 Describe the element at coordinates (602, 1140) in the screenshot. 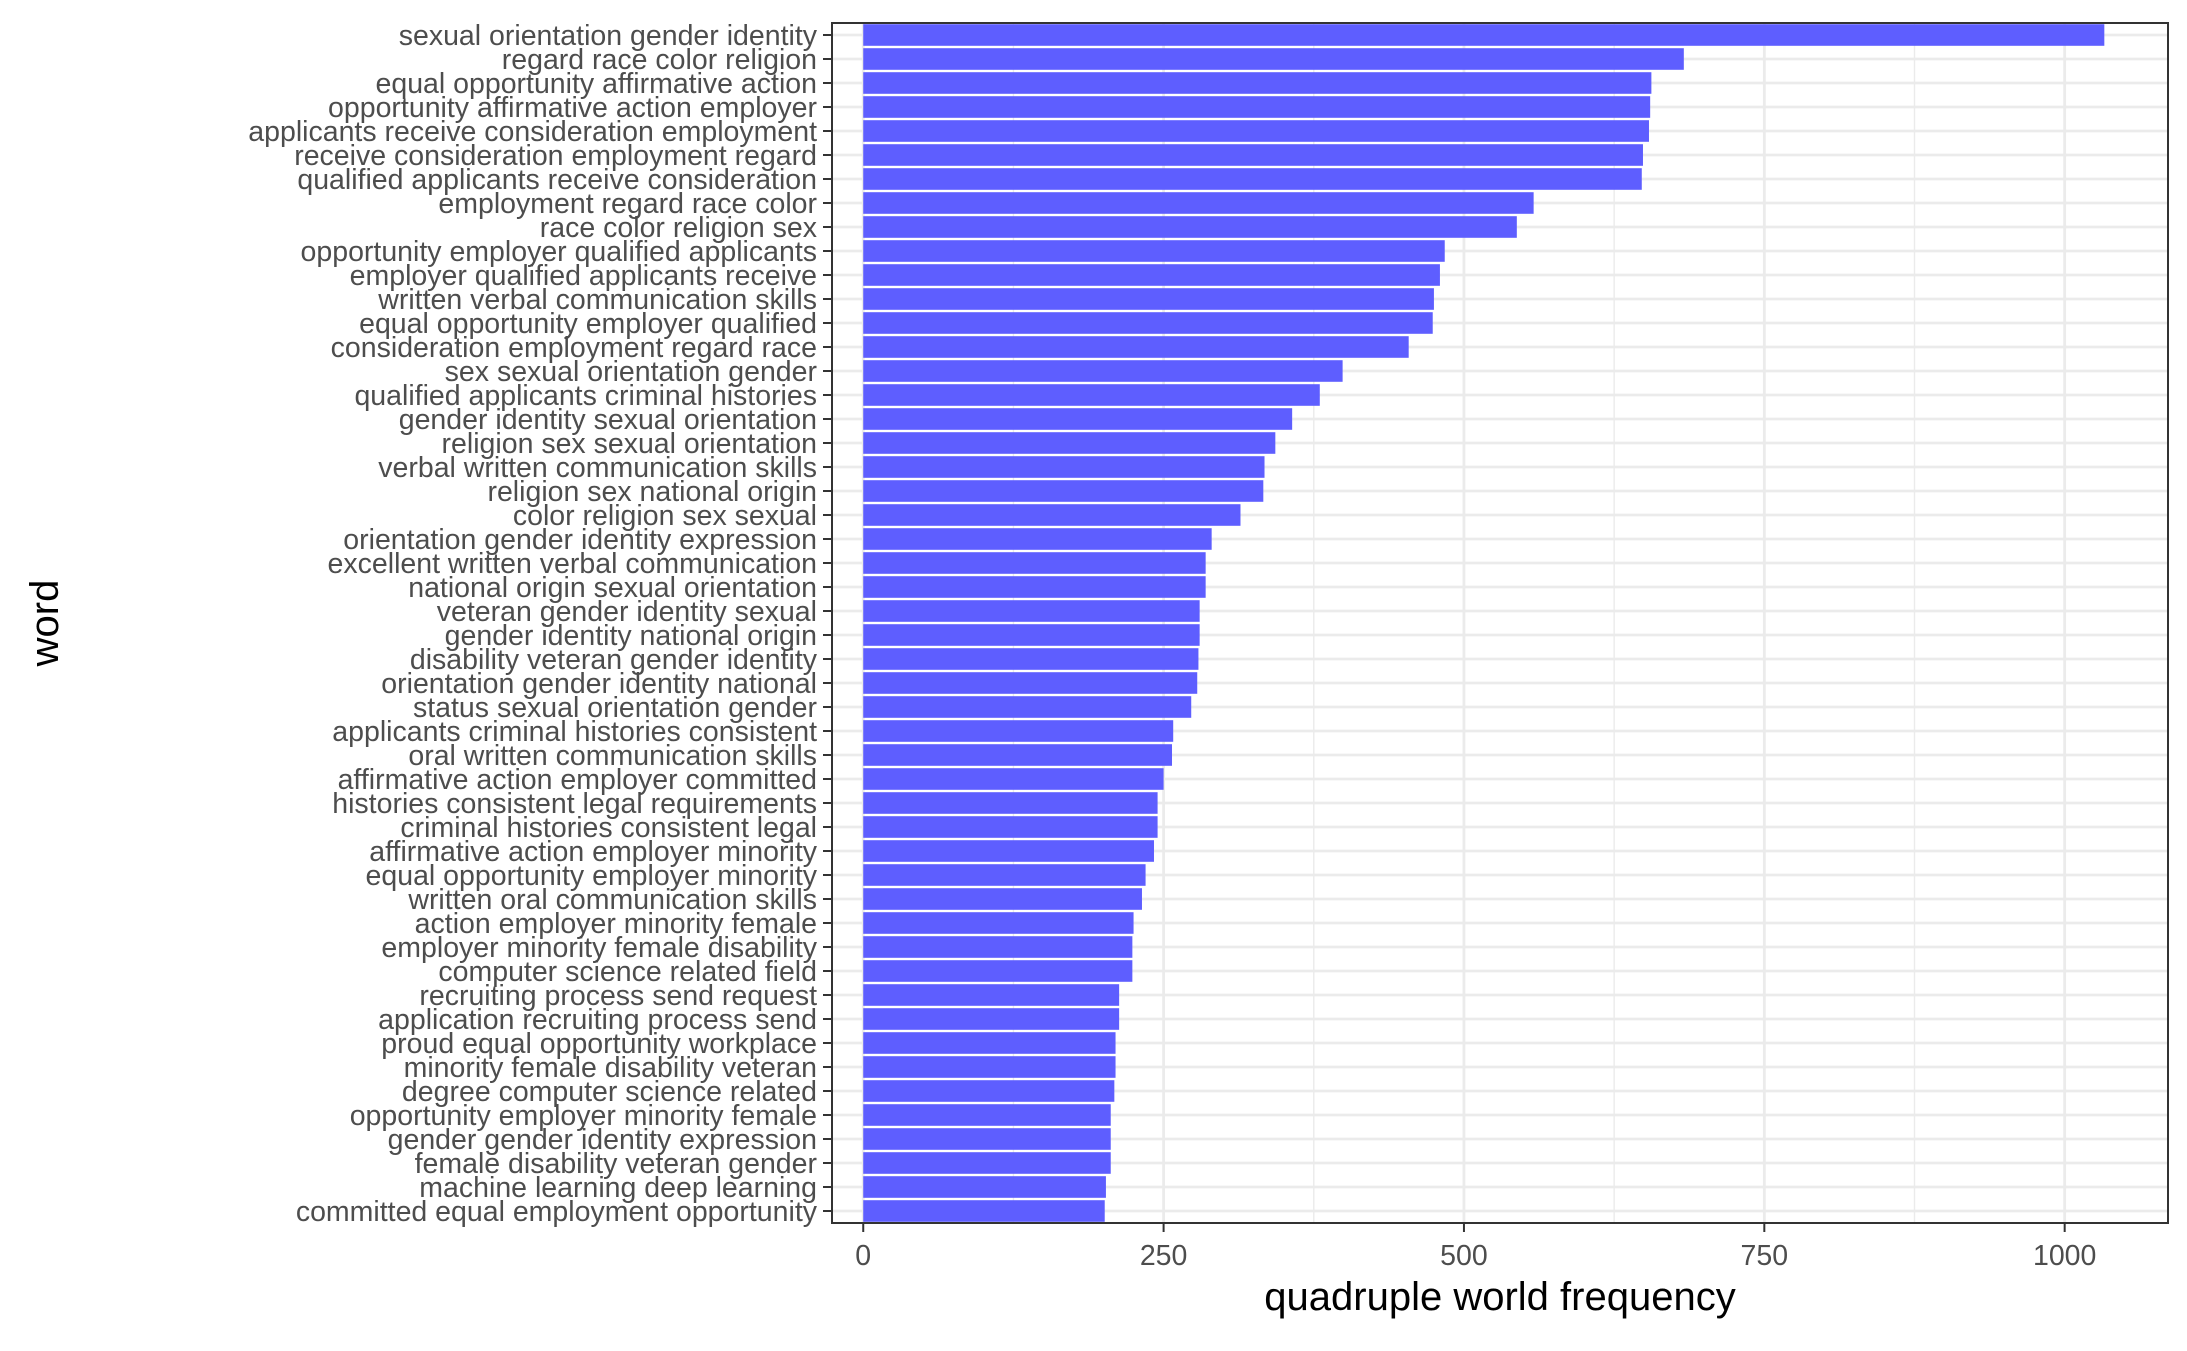

I see `y-tick-label: gender gender identity expression` at that location.